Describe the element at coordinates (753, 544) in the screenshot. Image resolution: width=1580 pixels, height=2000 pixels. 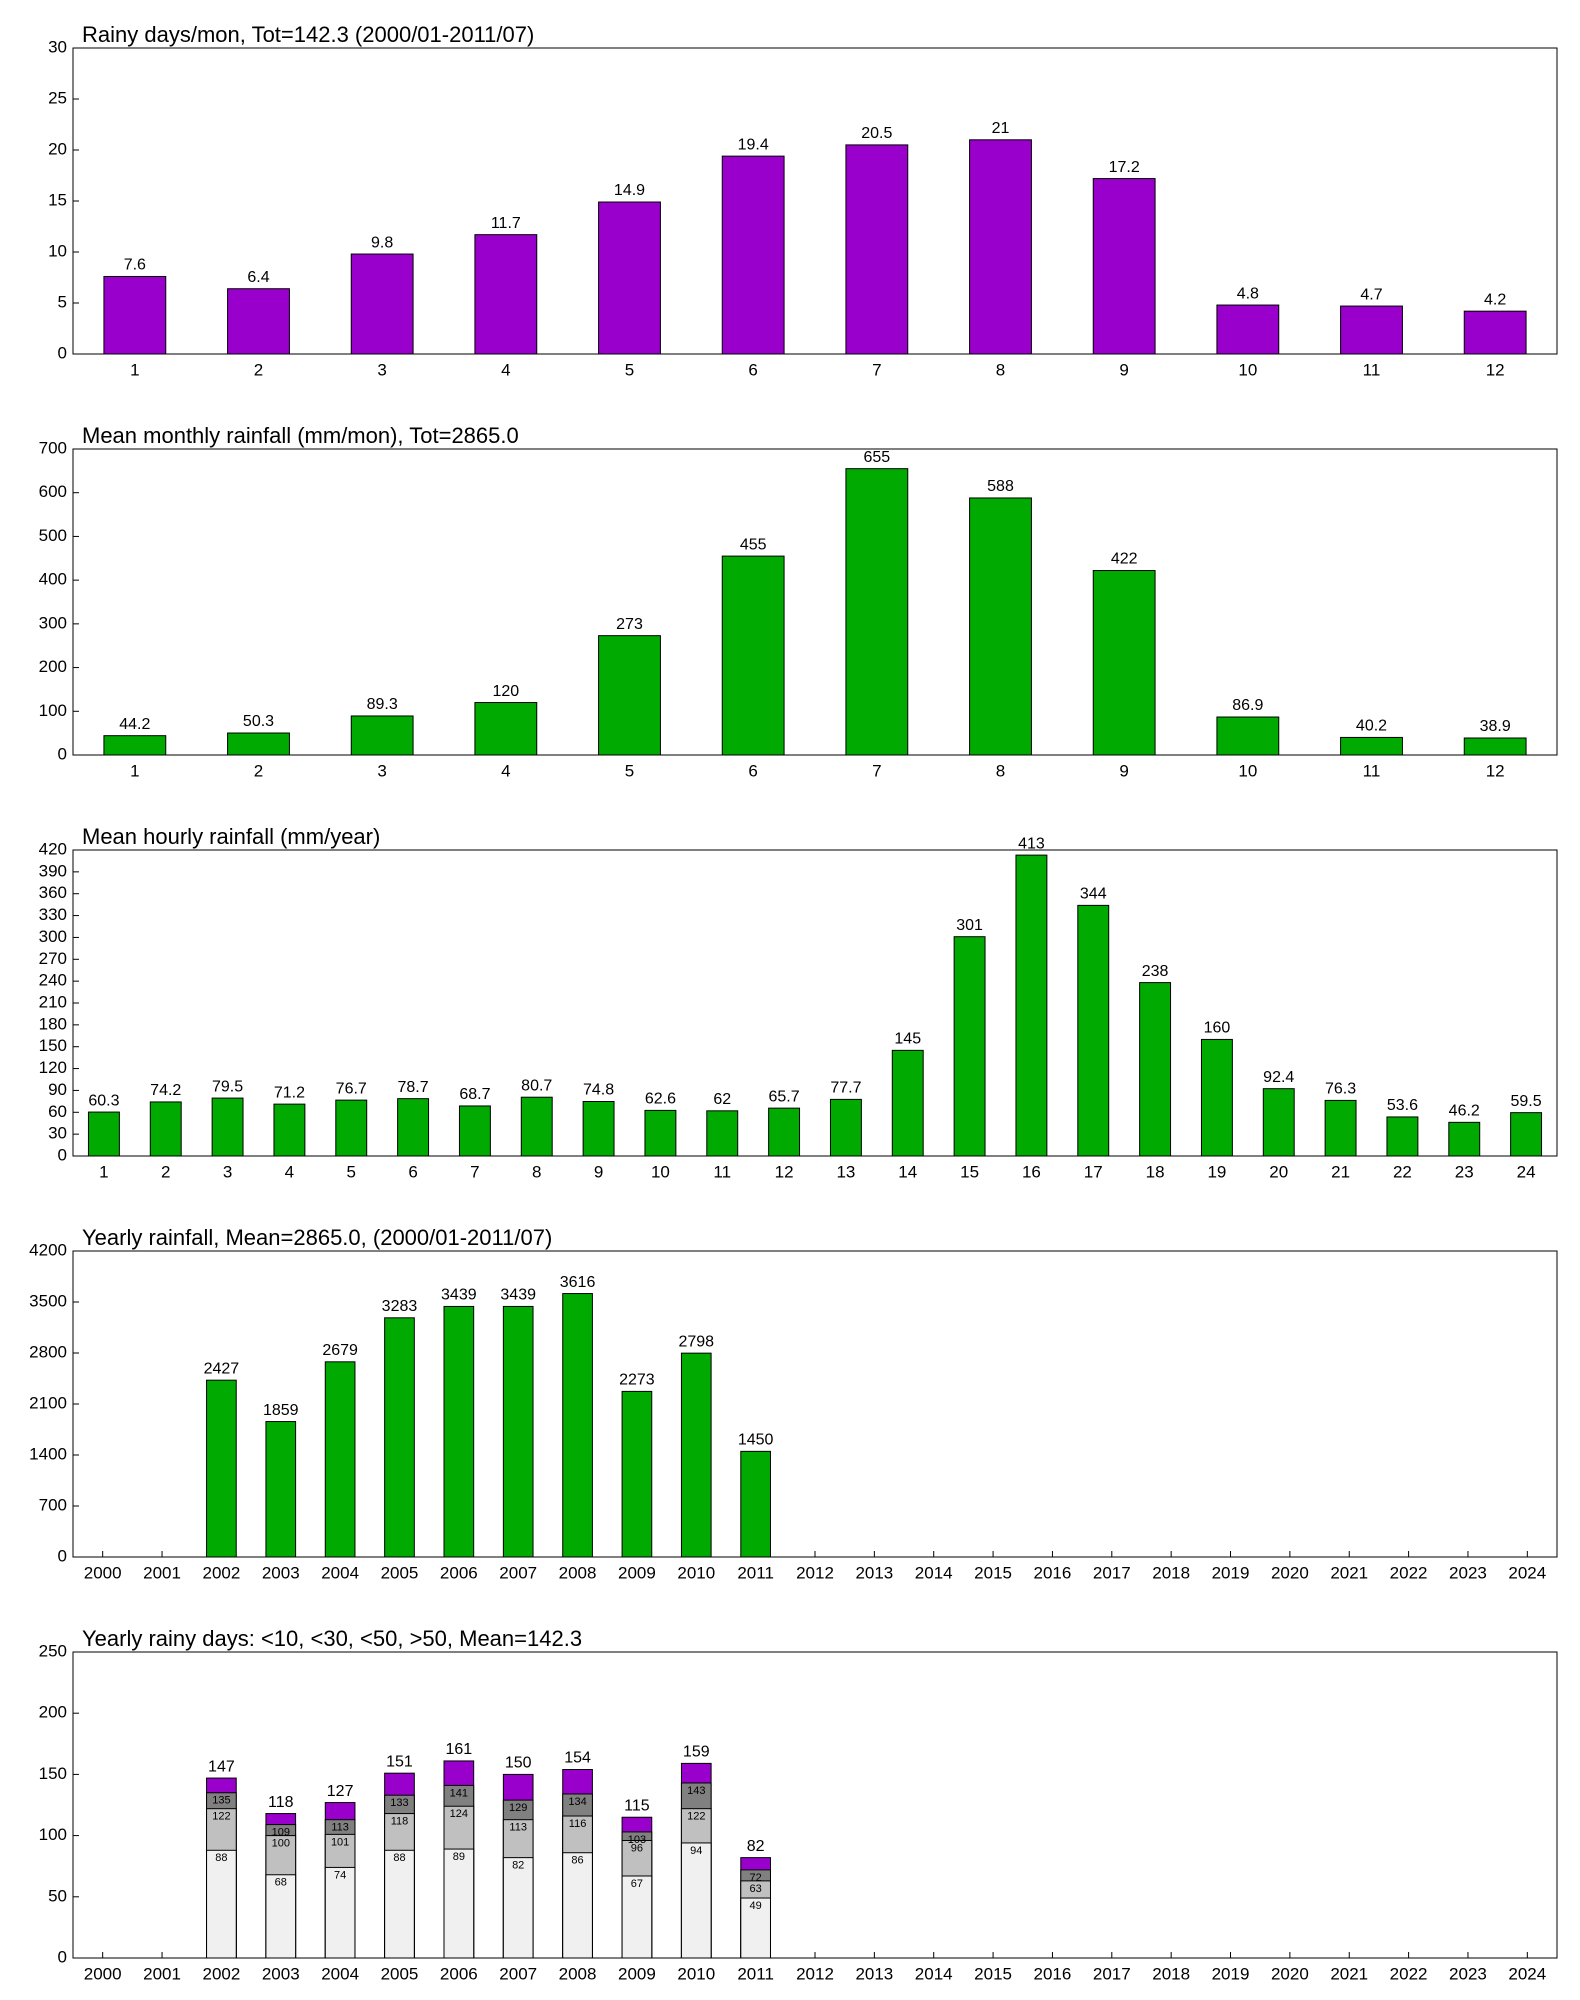
I see `value-label: 455` at that location.